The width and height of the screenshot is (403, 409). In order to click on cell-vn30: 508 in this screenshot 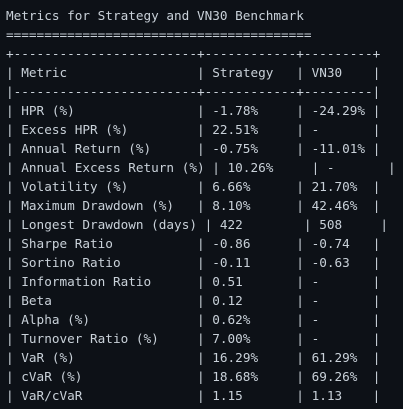, I will do `click(331, 224)`.